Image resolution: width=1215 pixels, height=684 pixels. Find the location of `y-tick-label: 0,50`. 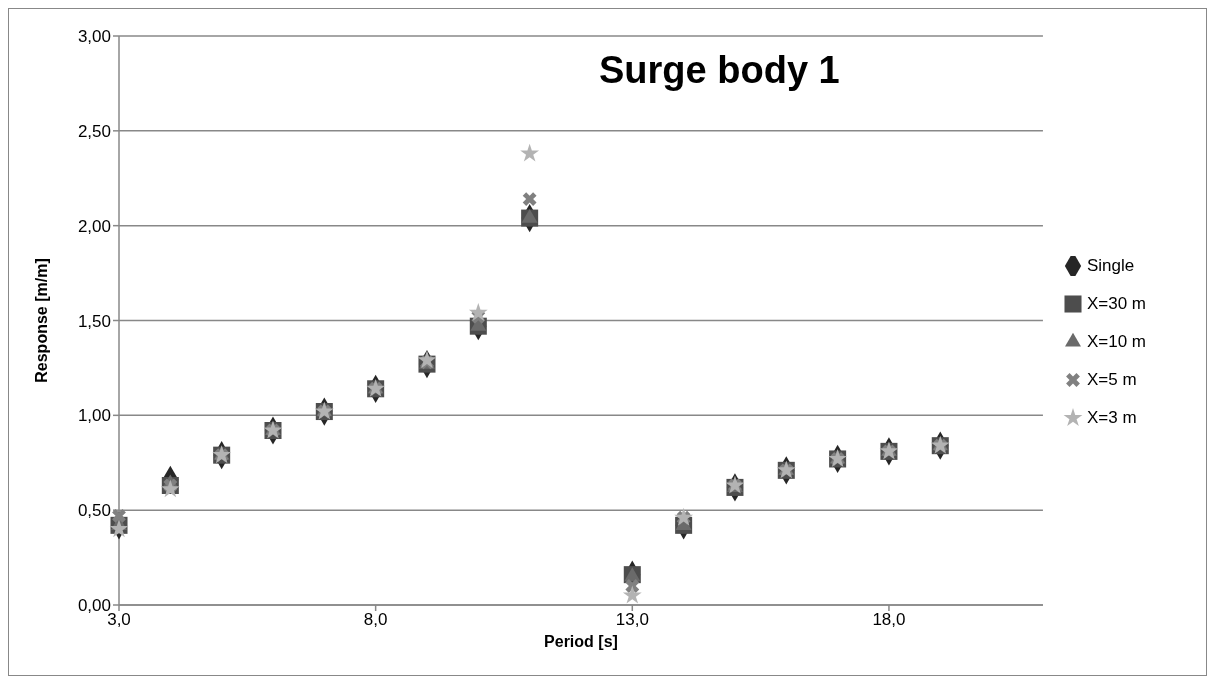

y-tick-label: 0,50 is located at coordinates (94, 511).